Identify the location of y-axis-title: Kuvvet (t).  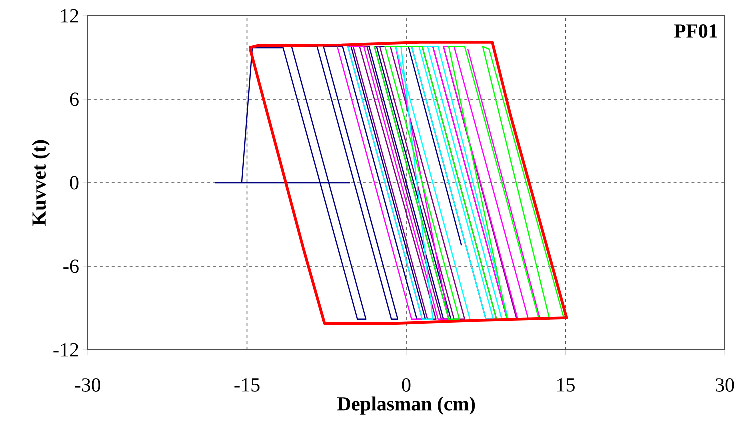
(41, 183).